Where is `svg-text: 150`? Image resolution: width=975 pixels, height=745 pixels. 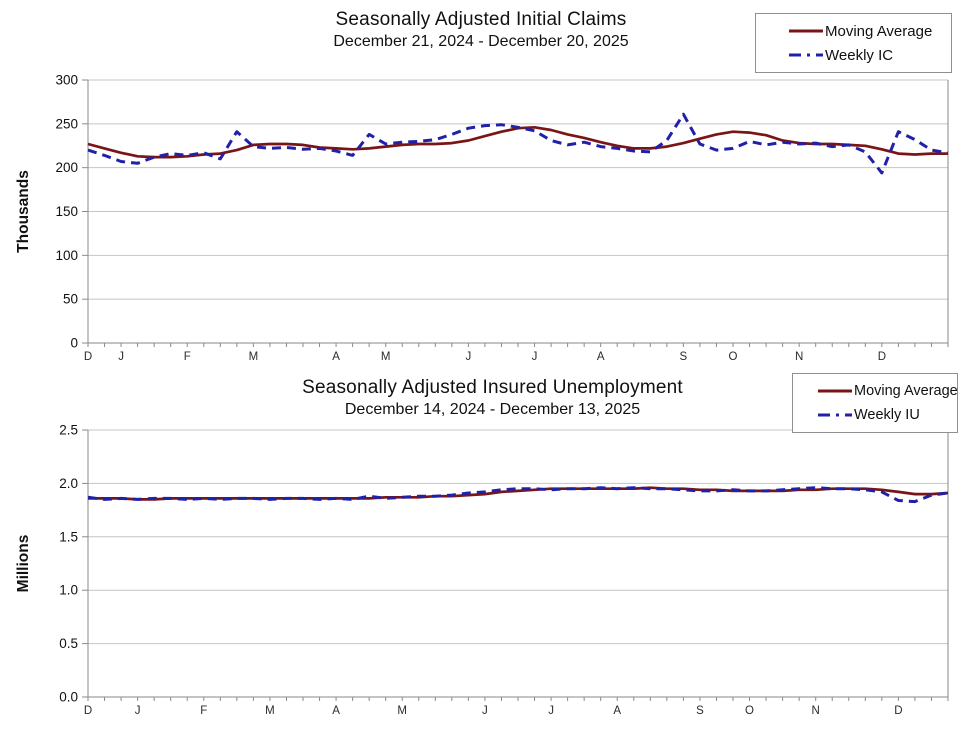 svg-text: 150 is located at coordinates (66, 211).